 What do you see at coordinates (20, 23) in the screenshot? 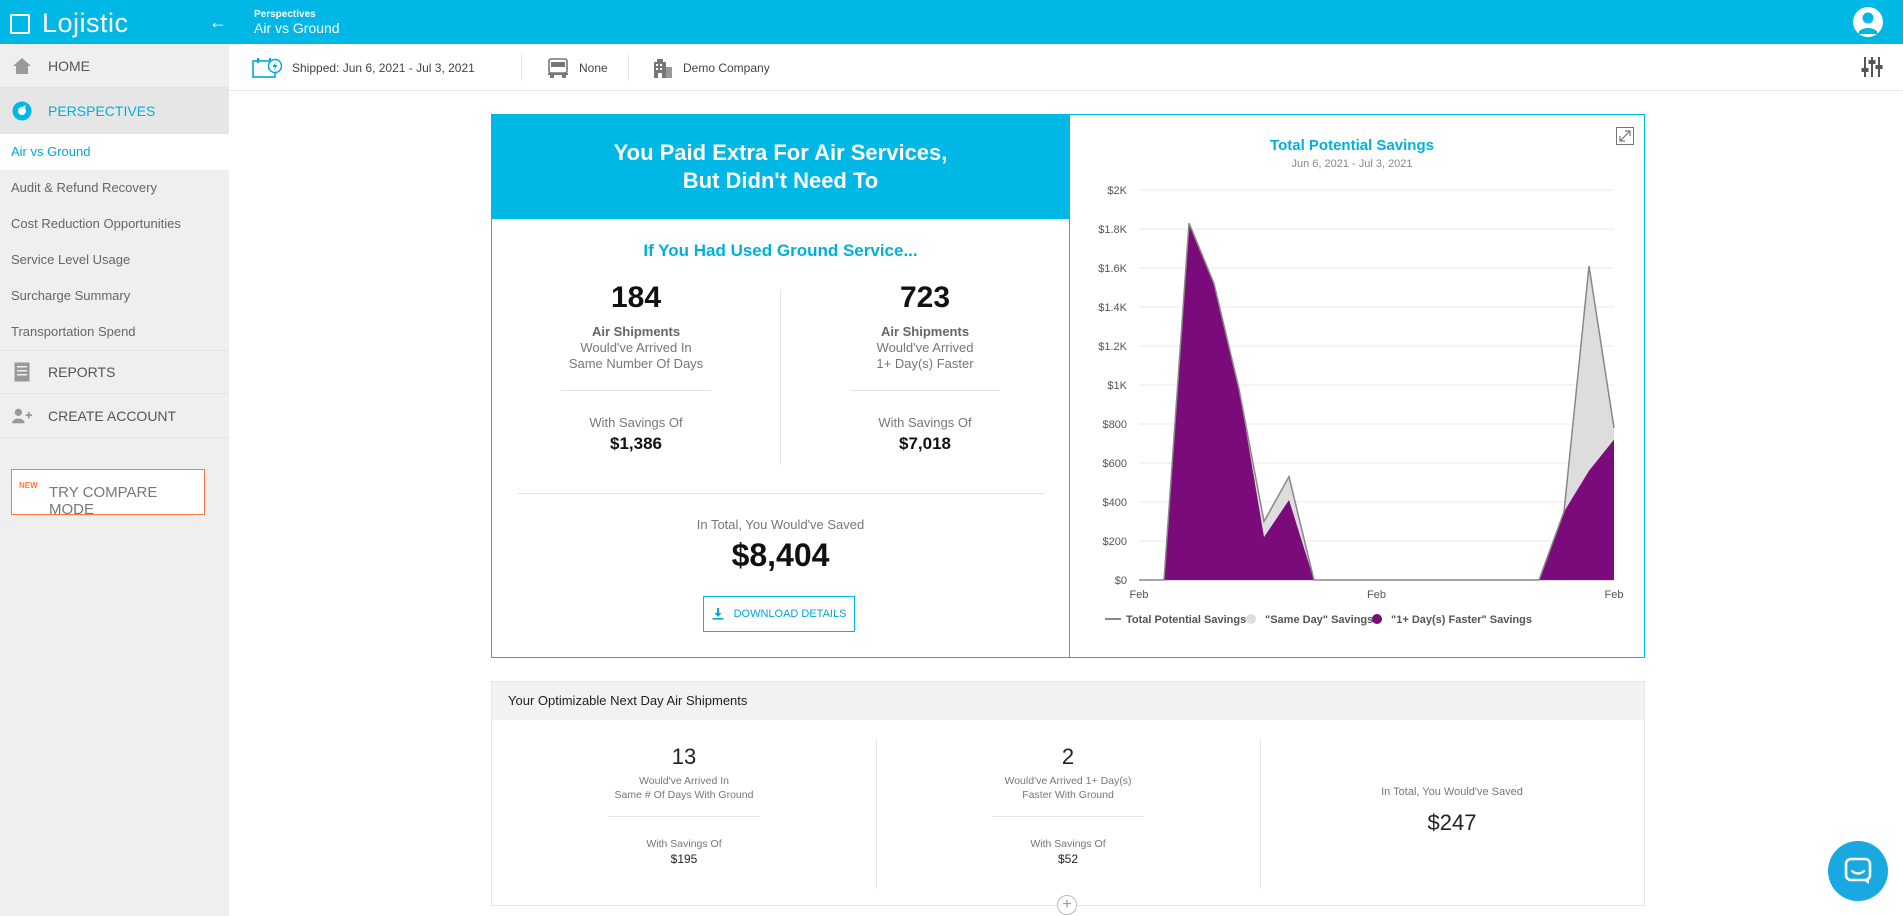
I see `logo-icon` at bounding box center [20, 23].